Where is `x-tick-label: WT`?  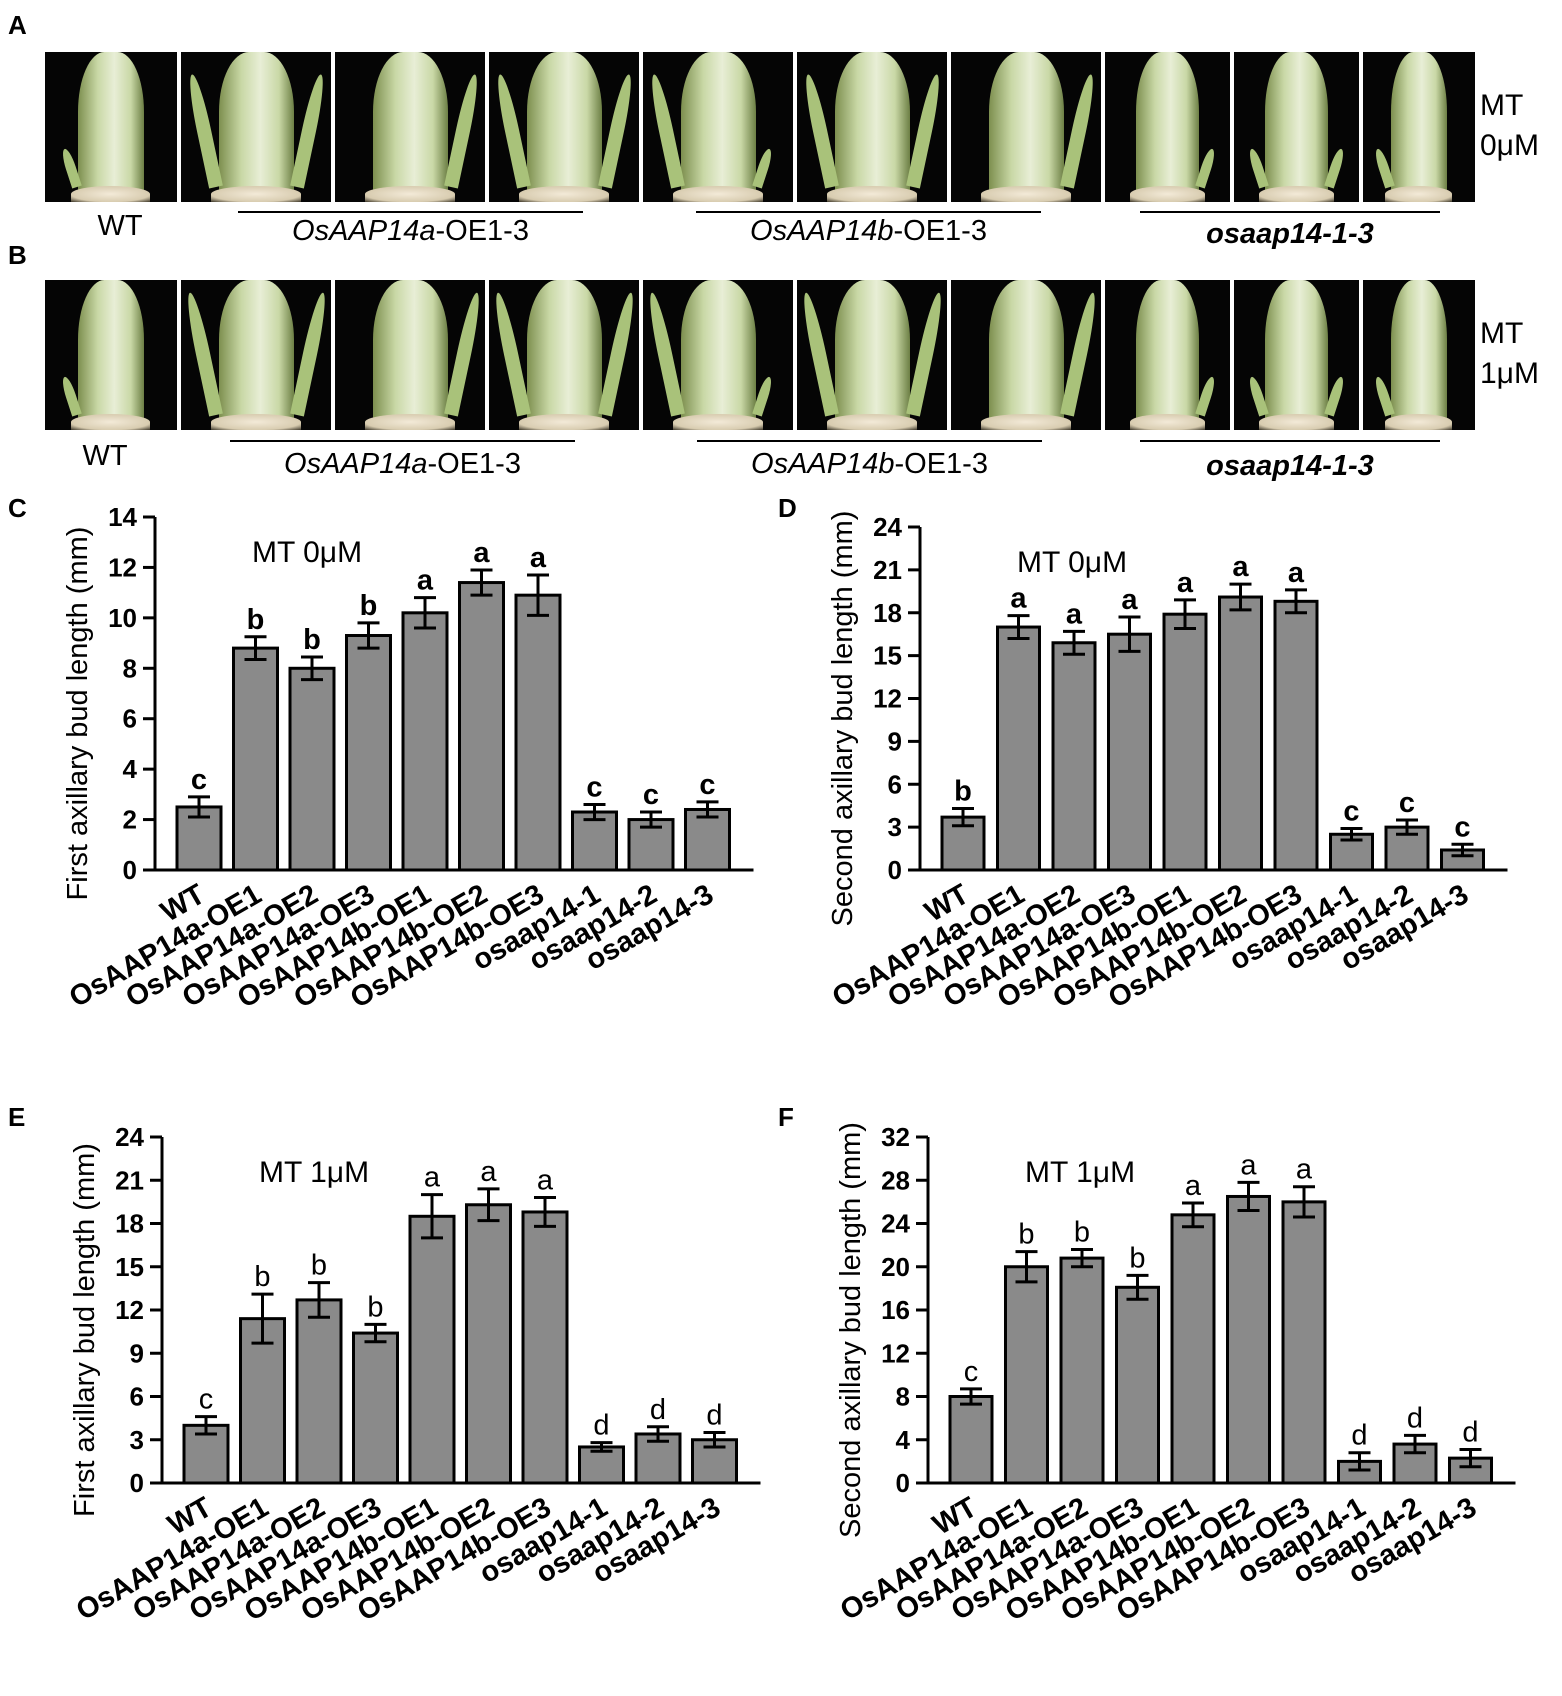
x-tick-label: WT is located at coordinates (954, 1516).